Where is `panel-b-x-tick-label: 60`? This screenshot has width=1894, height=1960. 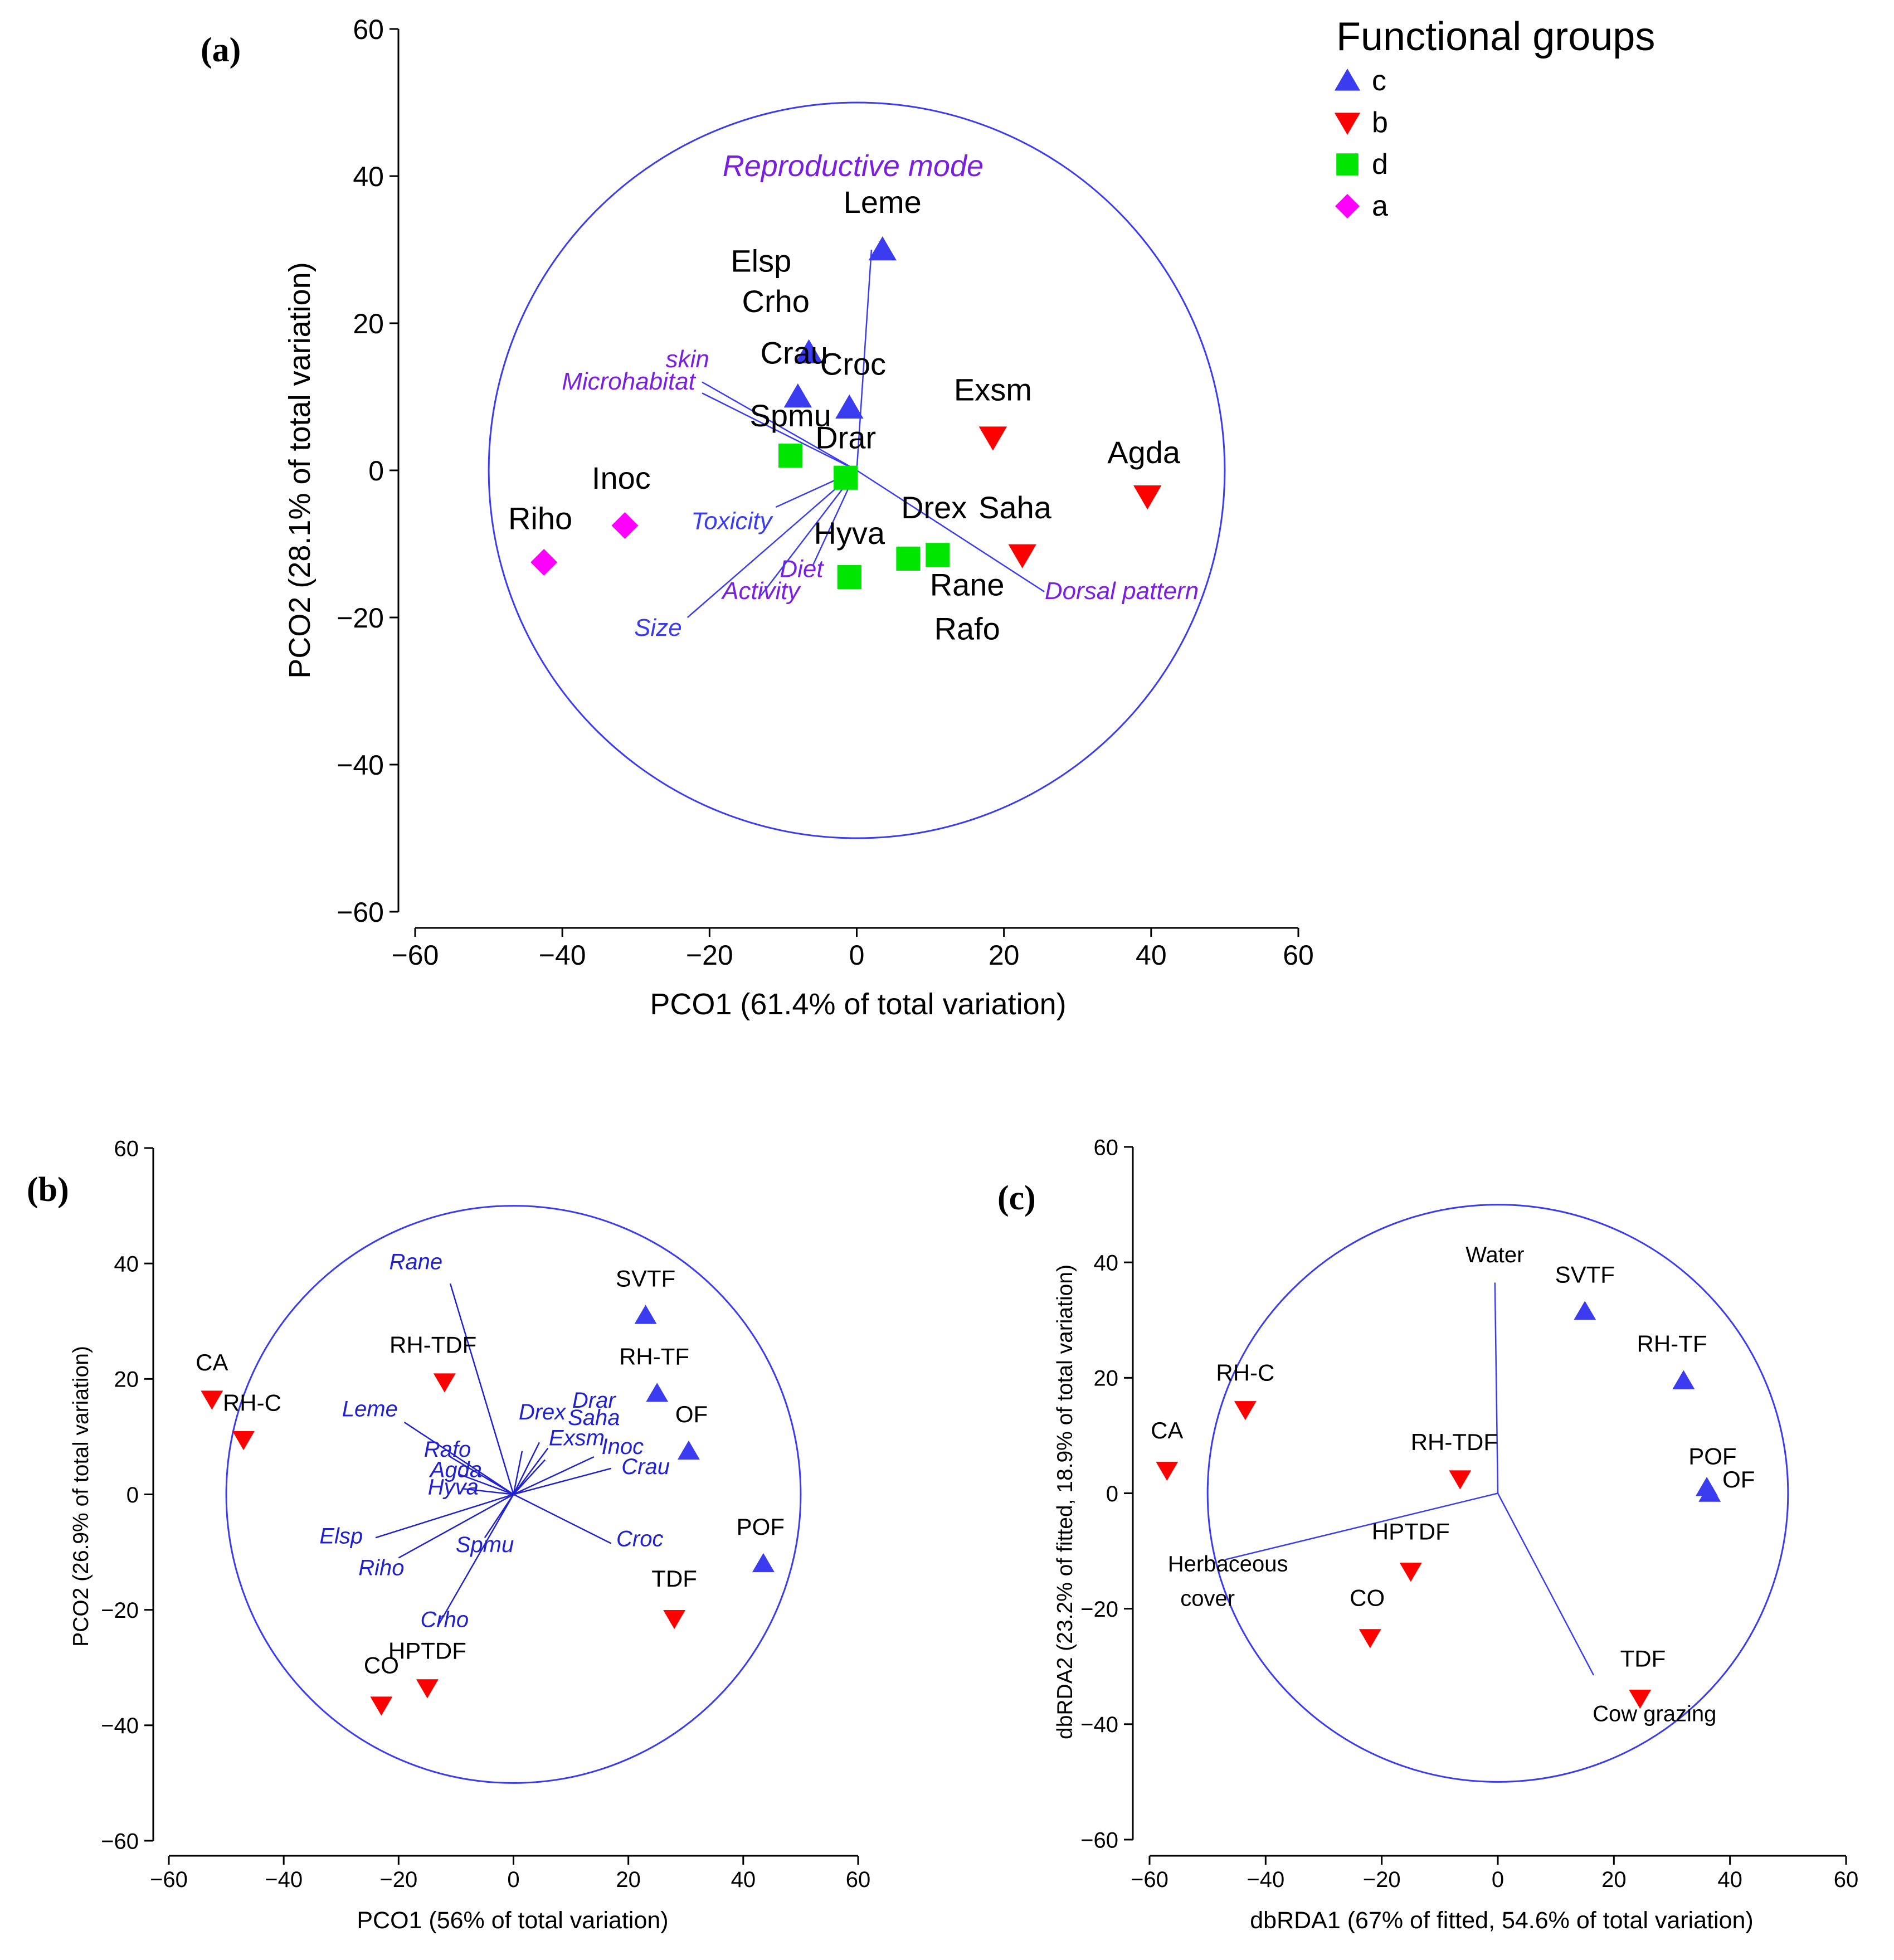
panel-b-x-tick-label: 60 is located at coordinates (858, 1879).